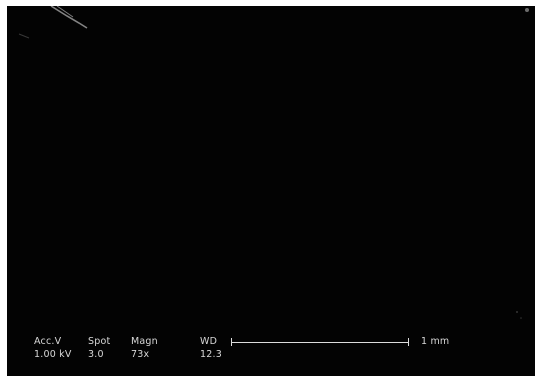  What do you see at coordinates (211, 354) in the screenshot?
I see `wd-value: 12.3` at bounding box center [211, 354].